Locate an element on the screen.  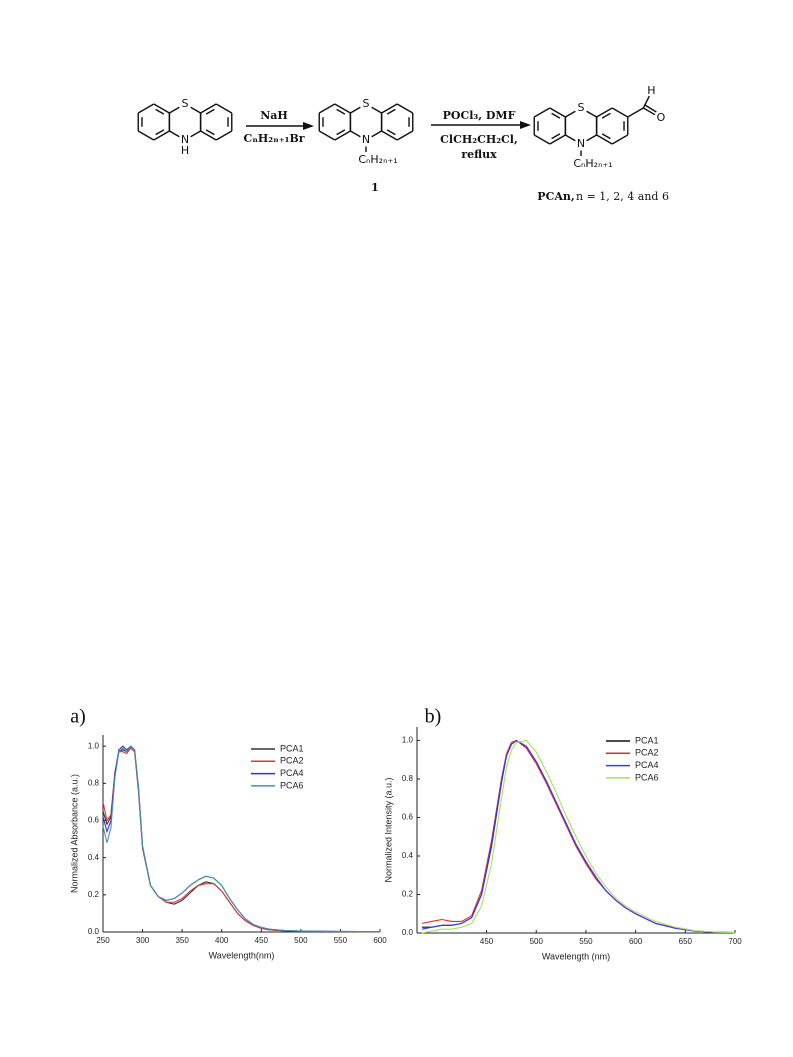
y-tick-label: 1.0 is located at coordinates (94, 745).